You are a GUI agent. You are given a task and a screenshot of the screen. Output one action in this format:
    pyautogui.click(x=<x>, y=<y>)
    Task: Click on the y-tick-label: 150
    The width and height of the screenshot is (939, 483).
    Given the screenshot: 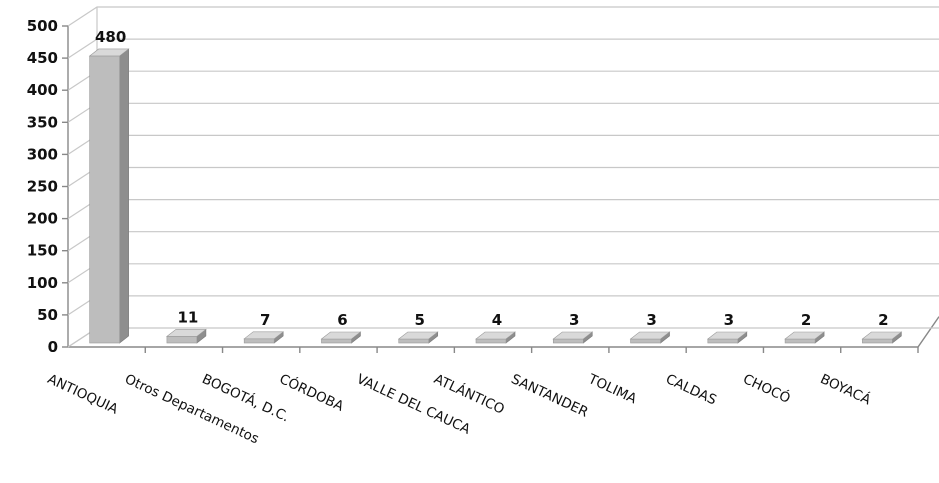 What is the action you would take?
    pyautogui.click(x=42, y=251)
    